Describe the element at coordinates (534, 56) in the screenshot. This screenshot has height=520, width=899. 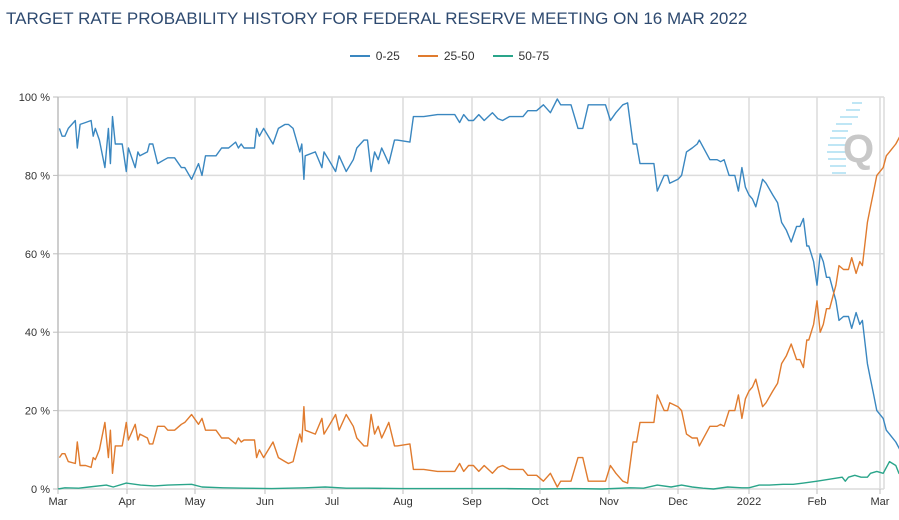
I see `legend-label-50-75: 50-75` at that location.